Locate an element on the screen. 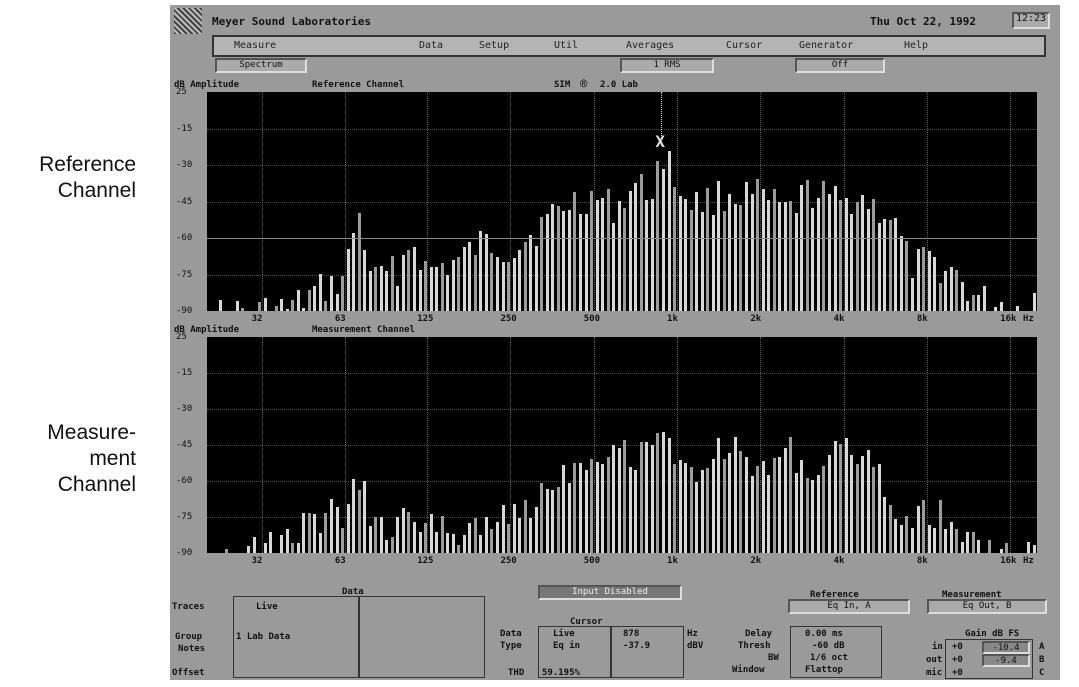  menu-measure: Measure is located at coordinates (255, 45).